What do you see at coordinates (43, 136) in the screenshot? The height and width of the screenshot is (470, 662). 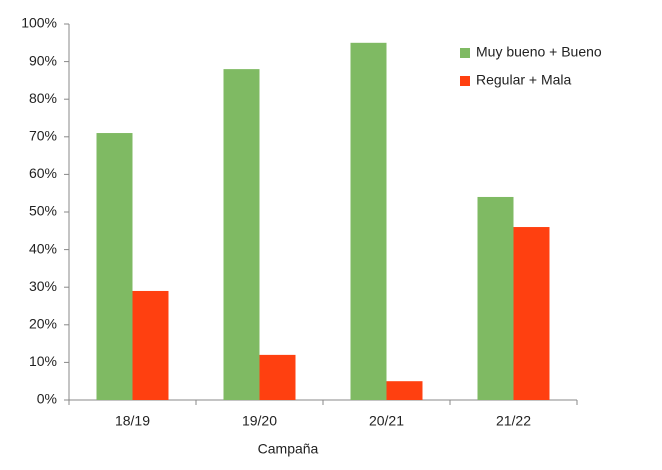 I see `y-tick-label: 70%` at bounding box center [43, 136].